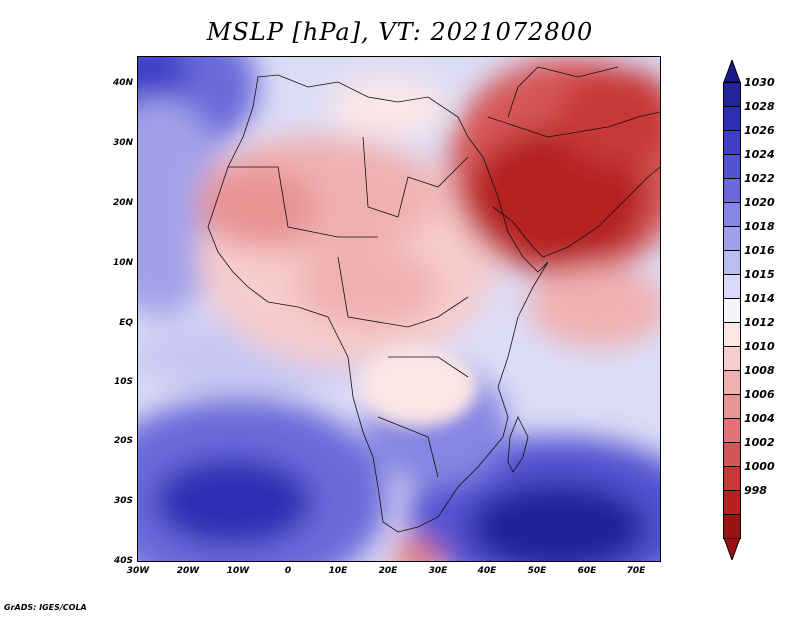  I want to click on lon-label-10e: 10E, so click(338, 571).